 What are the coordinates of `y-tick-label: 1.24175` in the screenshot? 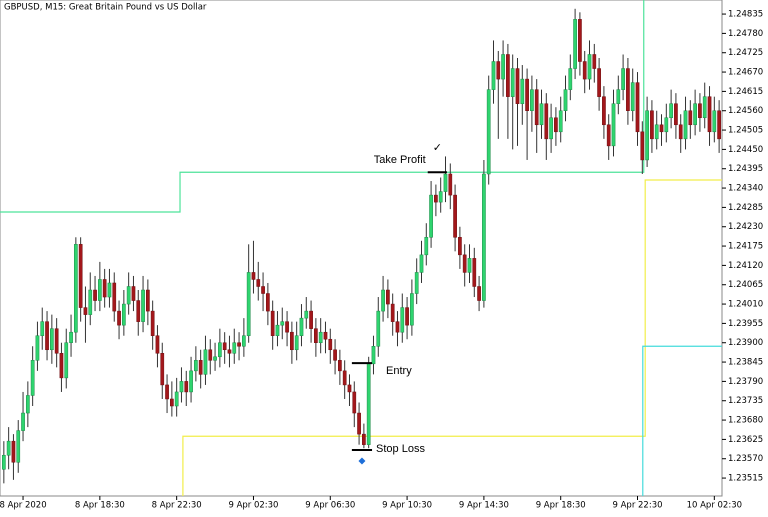 It's located at (745, 247).